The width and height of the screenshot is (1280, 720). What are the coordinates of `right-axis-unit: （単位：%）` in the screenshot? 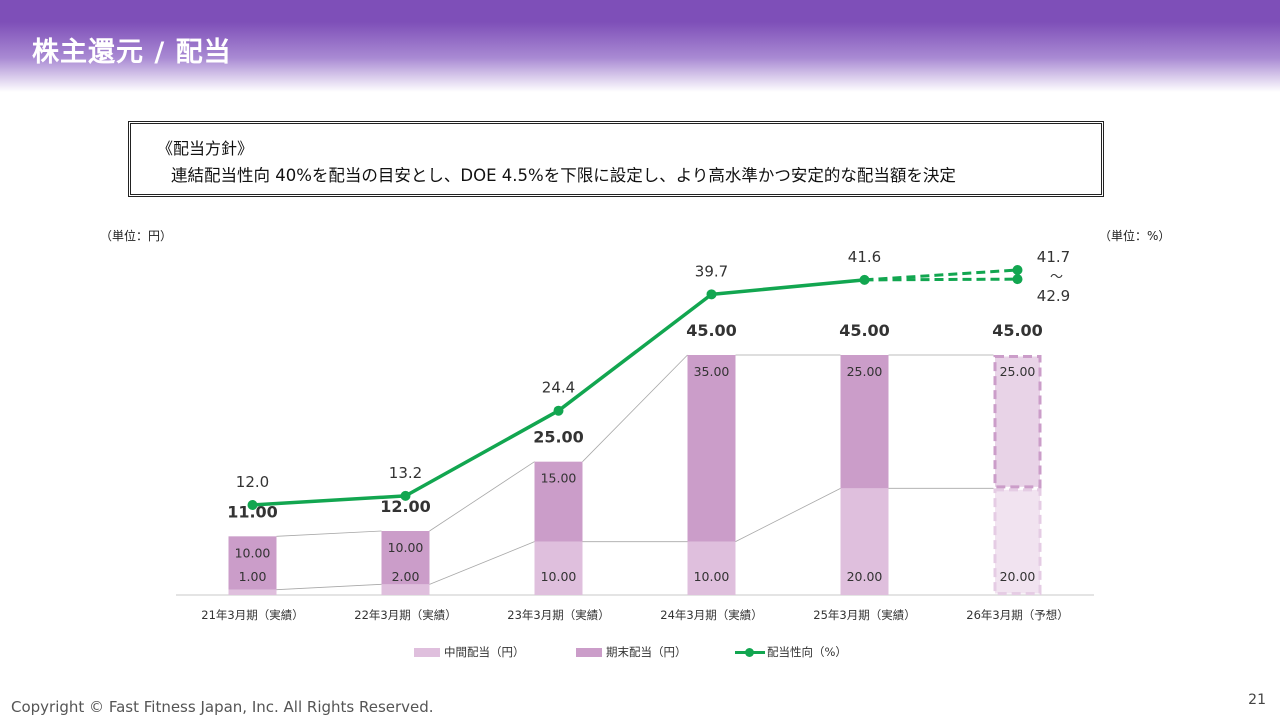 It's located at (1135, 236).